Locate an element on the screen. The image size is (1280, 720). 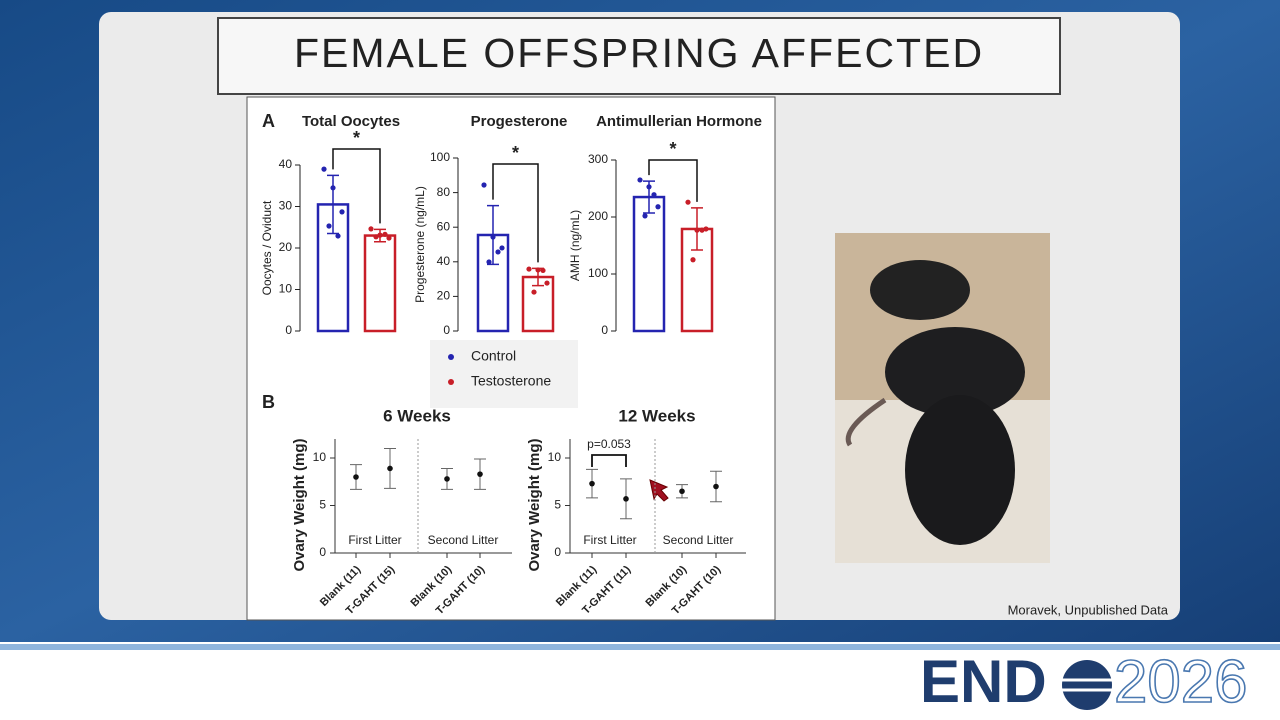
panel-label: B is located at coordinates (268, 402).